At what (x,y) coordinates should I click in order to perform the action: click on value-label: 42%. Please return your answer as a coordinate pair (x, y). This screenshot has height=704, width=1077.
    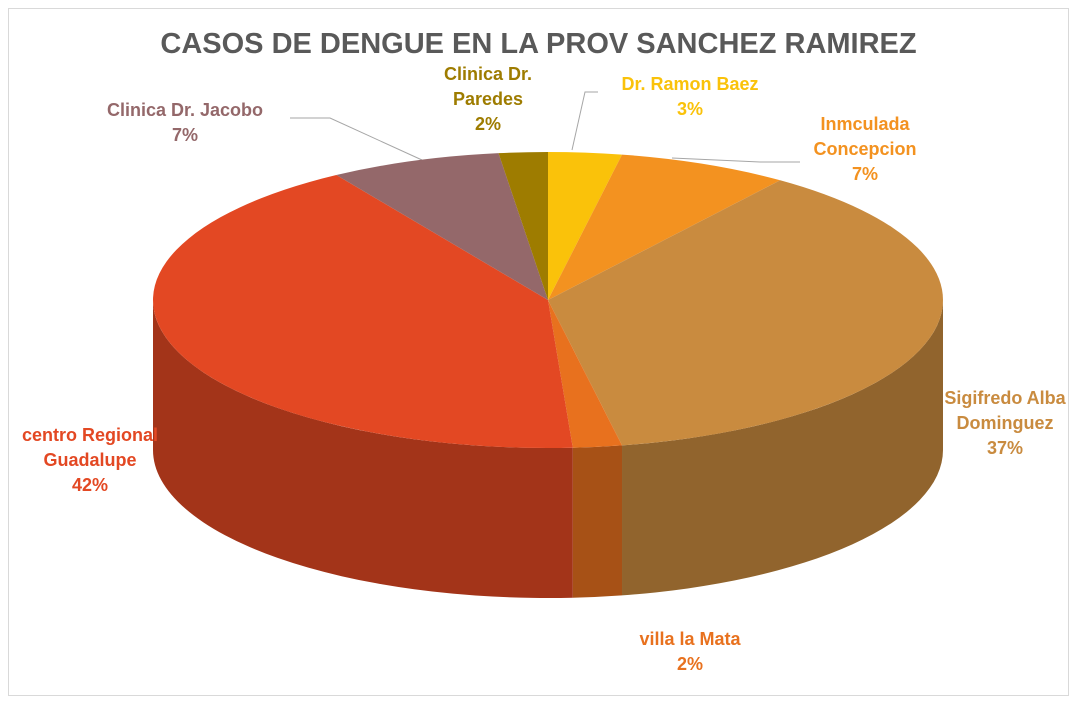
    Looking at the image, I should click on (90, 485).